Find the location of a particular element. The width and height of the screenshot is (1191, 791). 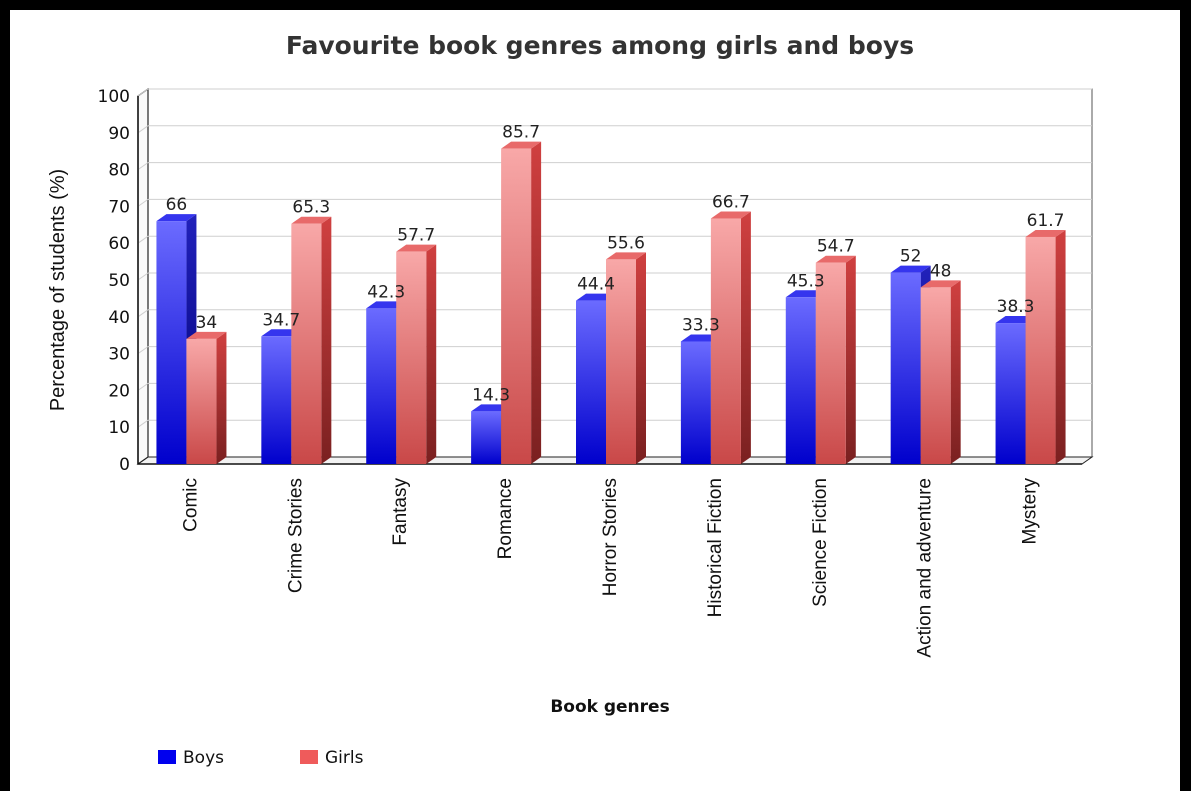

x-tick-label: Fantasy is located at coordinates (400, 512).